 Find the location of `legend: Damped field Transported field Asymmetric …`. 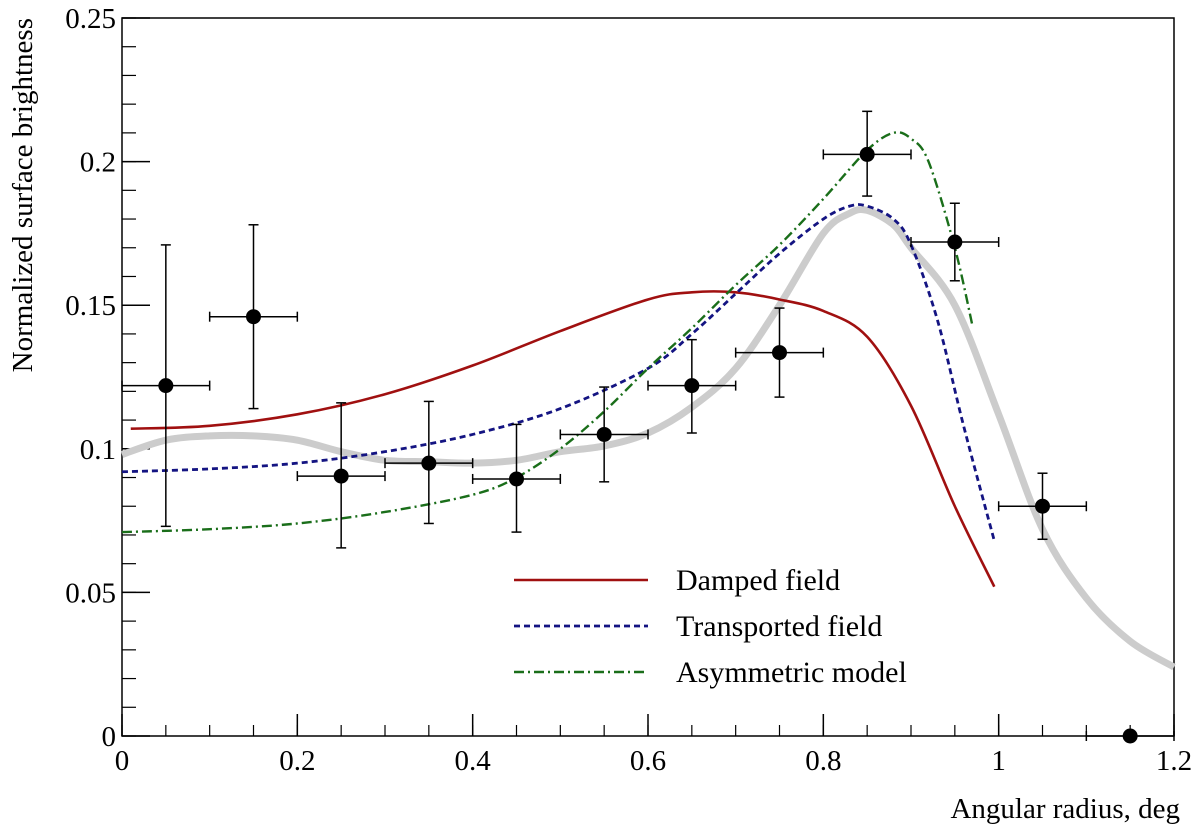

legend: Damped field Transported field Asymmetric … is located at coordinates (710, 626).